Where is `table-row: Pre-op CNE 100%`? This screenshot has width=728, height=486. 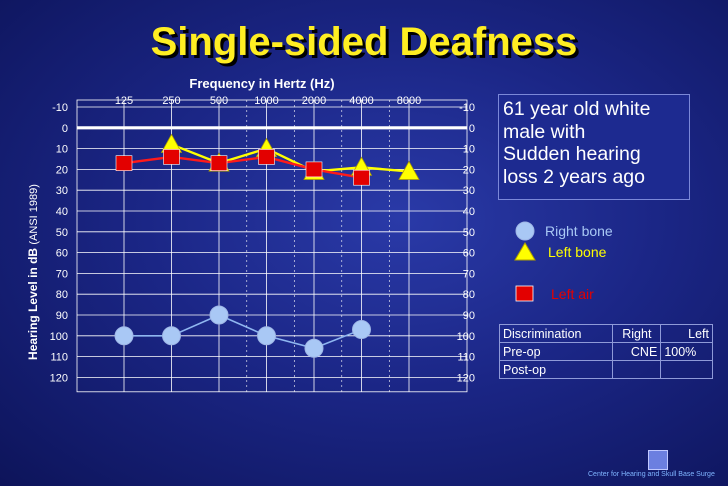 table-row: Pre-op CNE 100% is located at coordinates (605, 351).